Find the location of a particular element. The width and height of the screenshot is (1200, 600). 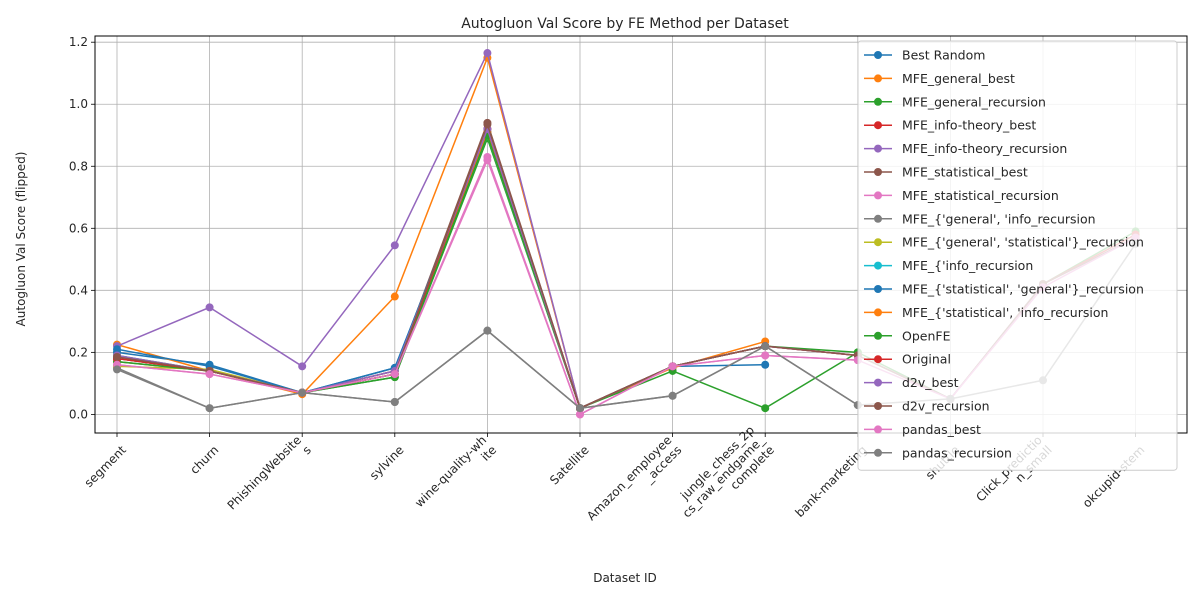

x-axis-title: Dataset ID is located at coordinates (625, 578).